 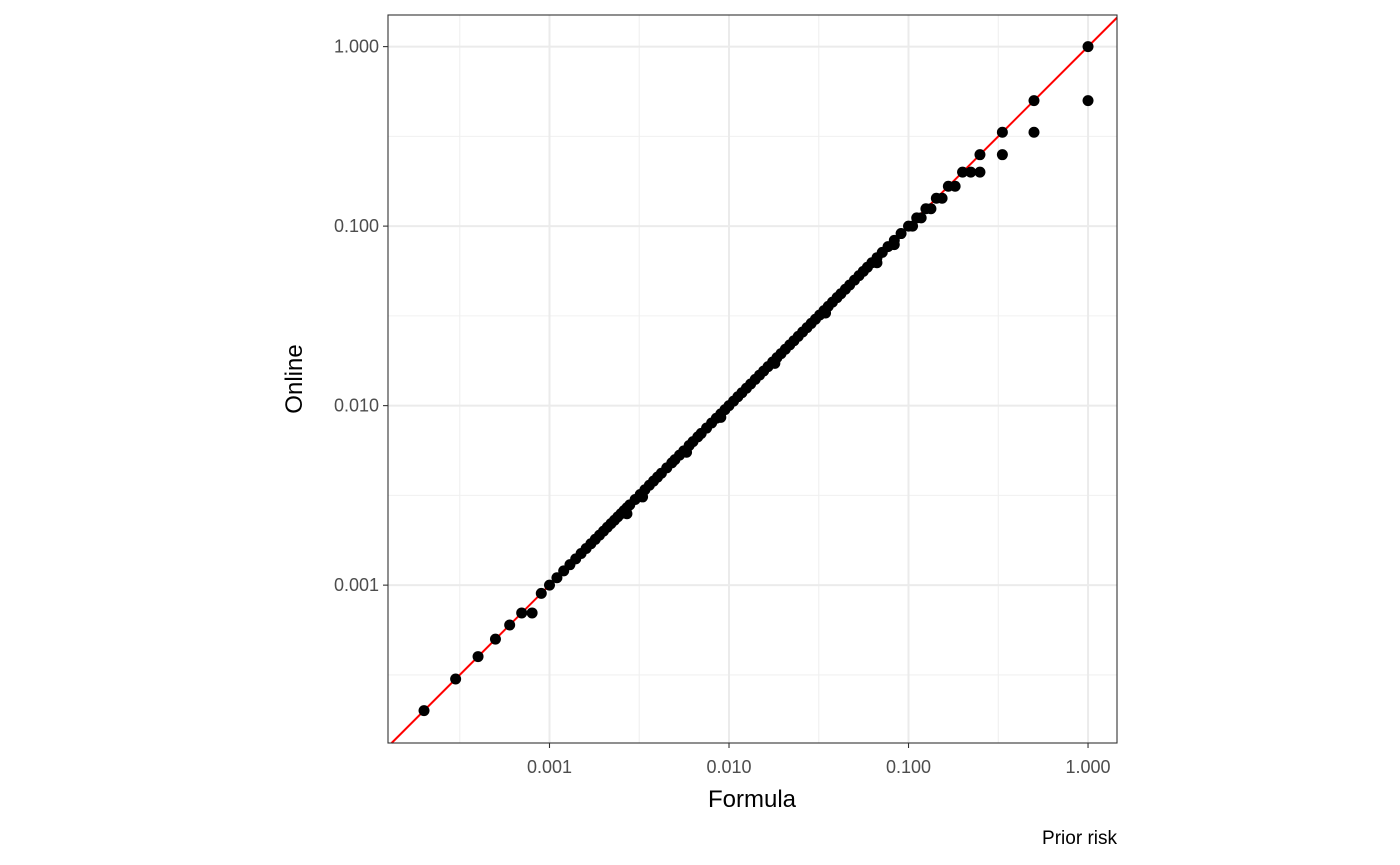 What do you see at coordinates (294, 378) in the screenshot?
I see `y-axis-title: Online` at bounding box center [294, 378].